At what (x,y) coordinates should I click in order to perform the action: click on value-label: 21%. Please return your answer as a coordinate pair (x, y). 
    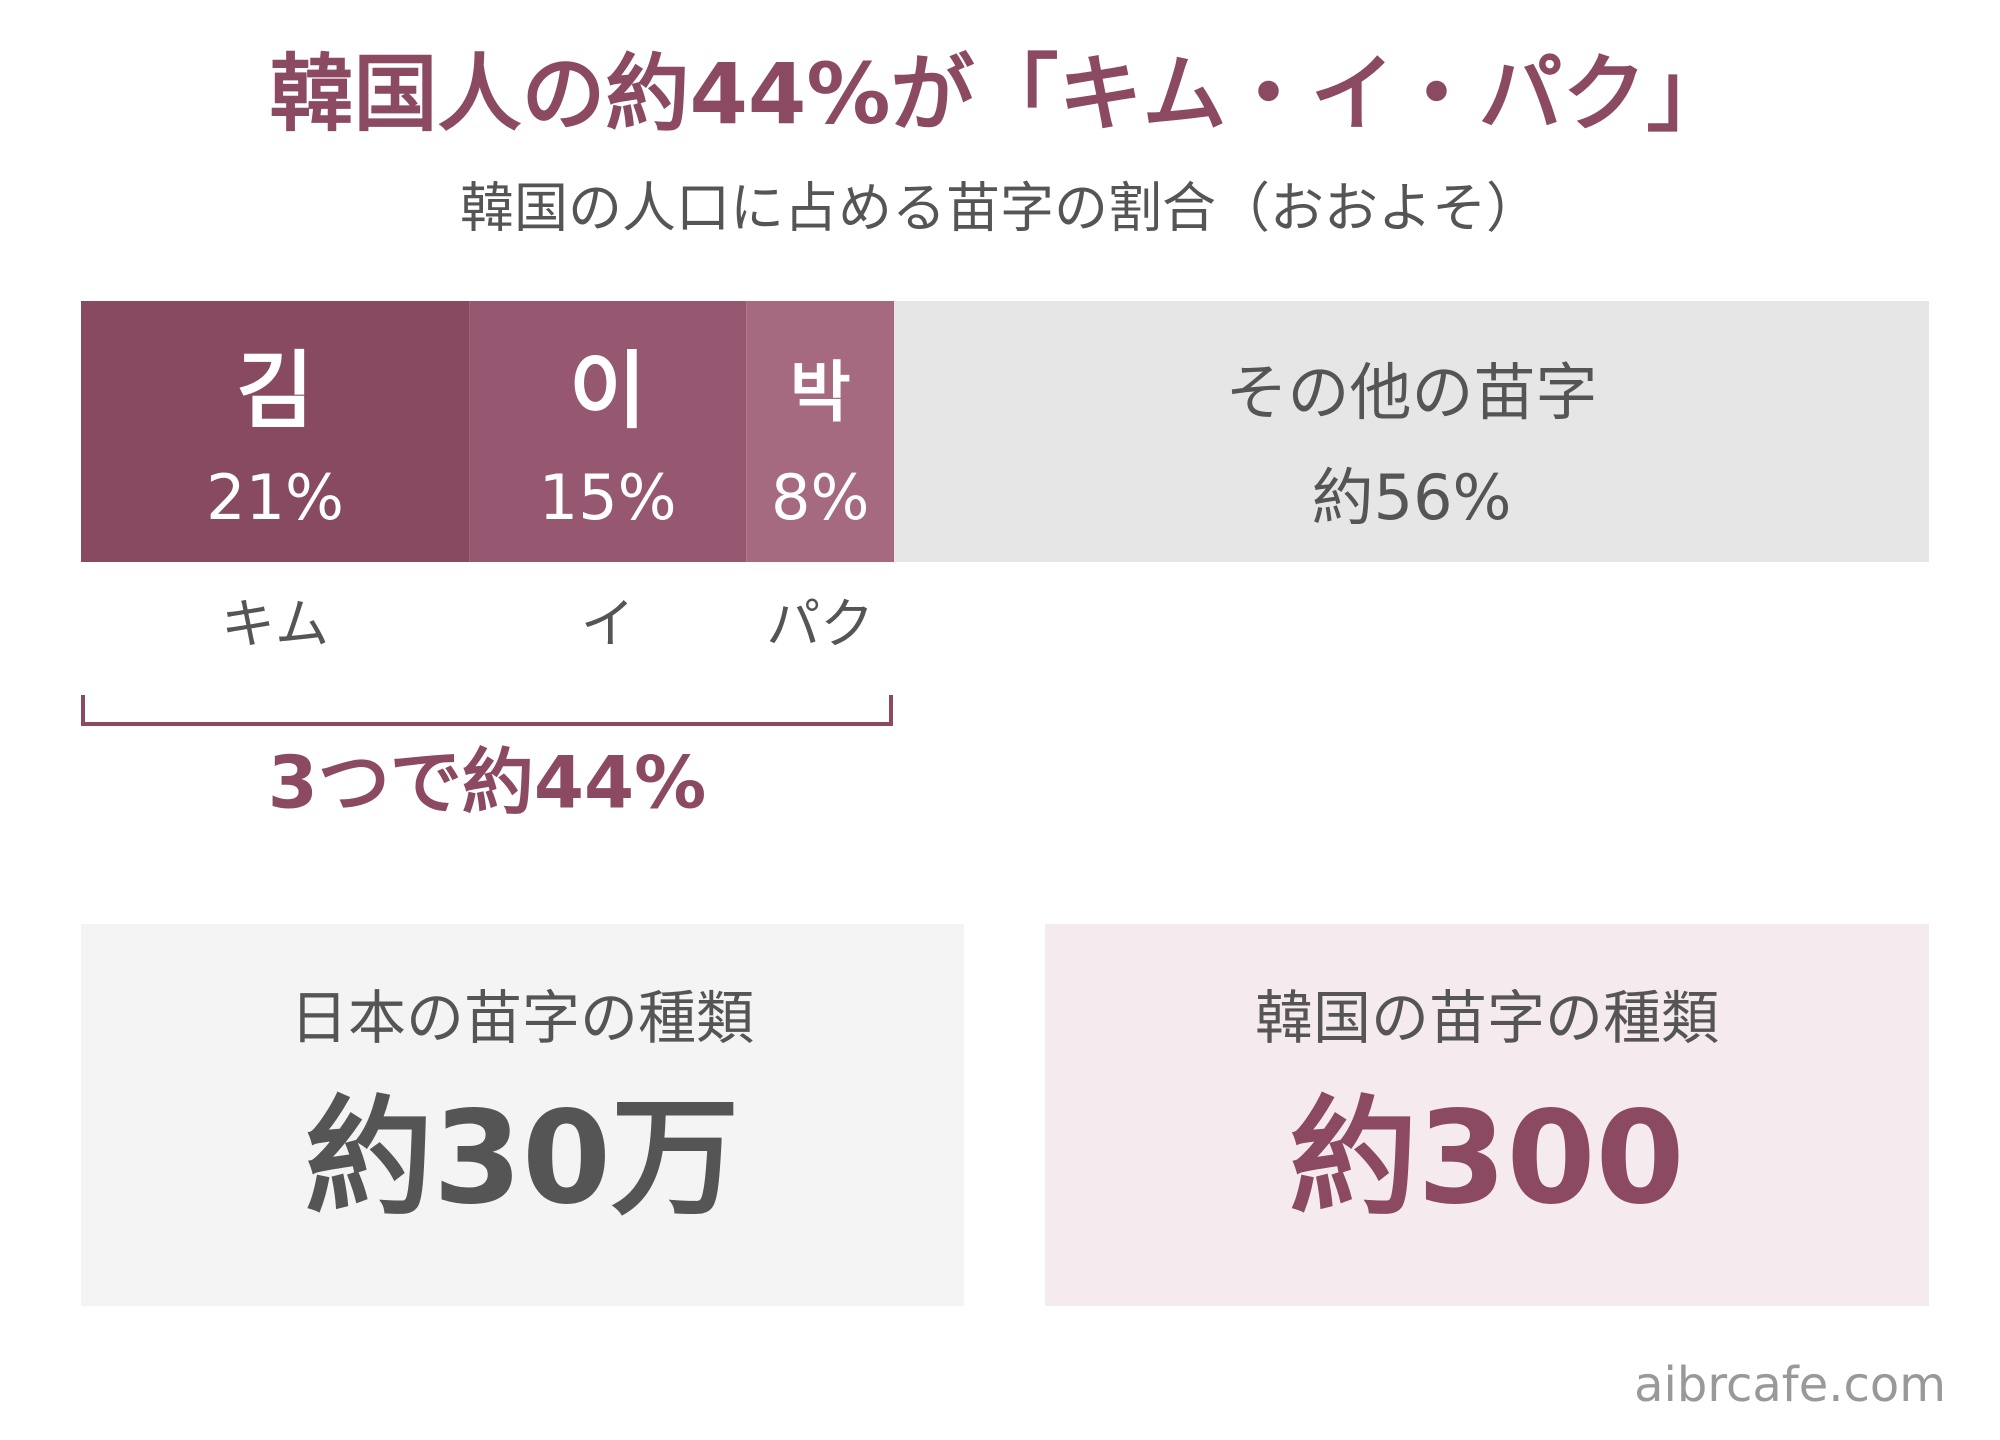
    Looking at the image, I should click on (275, 497).